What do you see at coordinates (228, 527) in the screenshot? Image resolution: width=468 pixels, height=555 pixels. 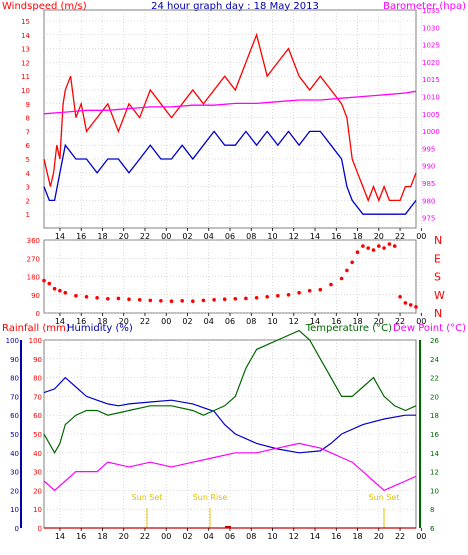 I see `rainfall-mark` at bounding box center [228, 527].